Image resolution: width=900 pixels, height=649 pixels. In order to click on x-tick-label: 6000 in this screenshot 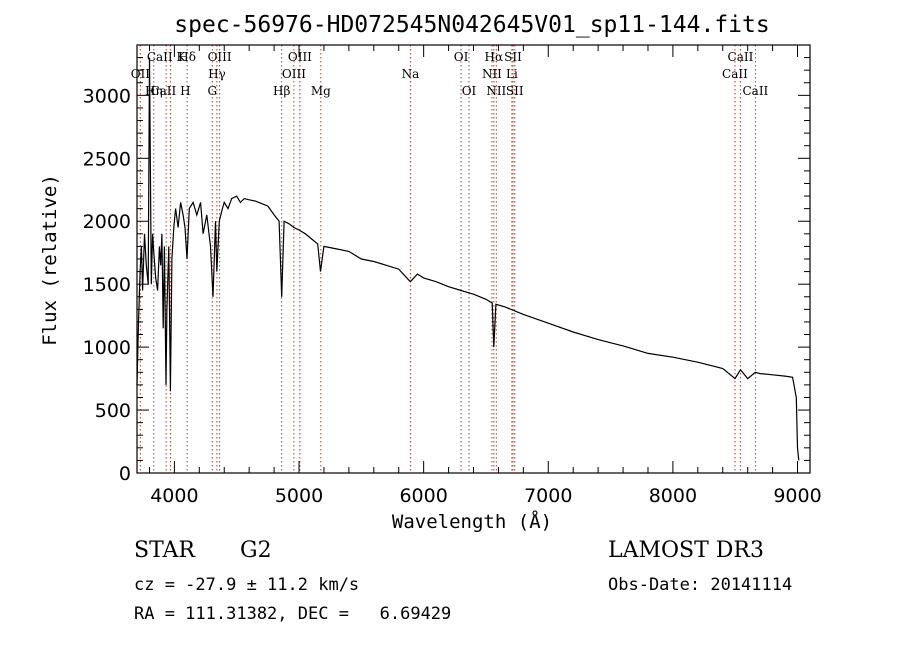, I will do `click(423, 496)`.